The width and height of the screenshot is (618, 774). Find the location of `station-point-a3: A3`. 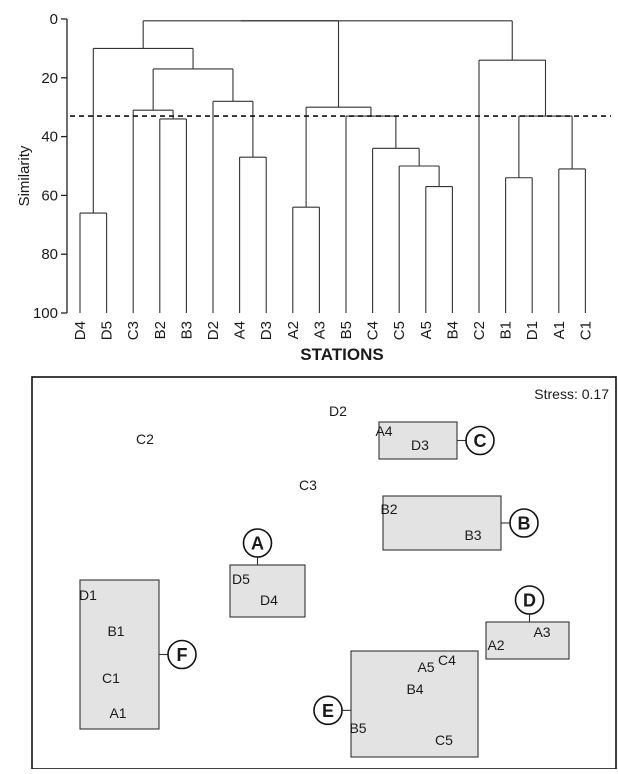

station-point-a3: A3 is located at coordinates (541, 632).